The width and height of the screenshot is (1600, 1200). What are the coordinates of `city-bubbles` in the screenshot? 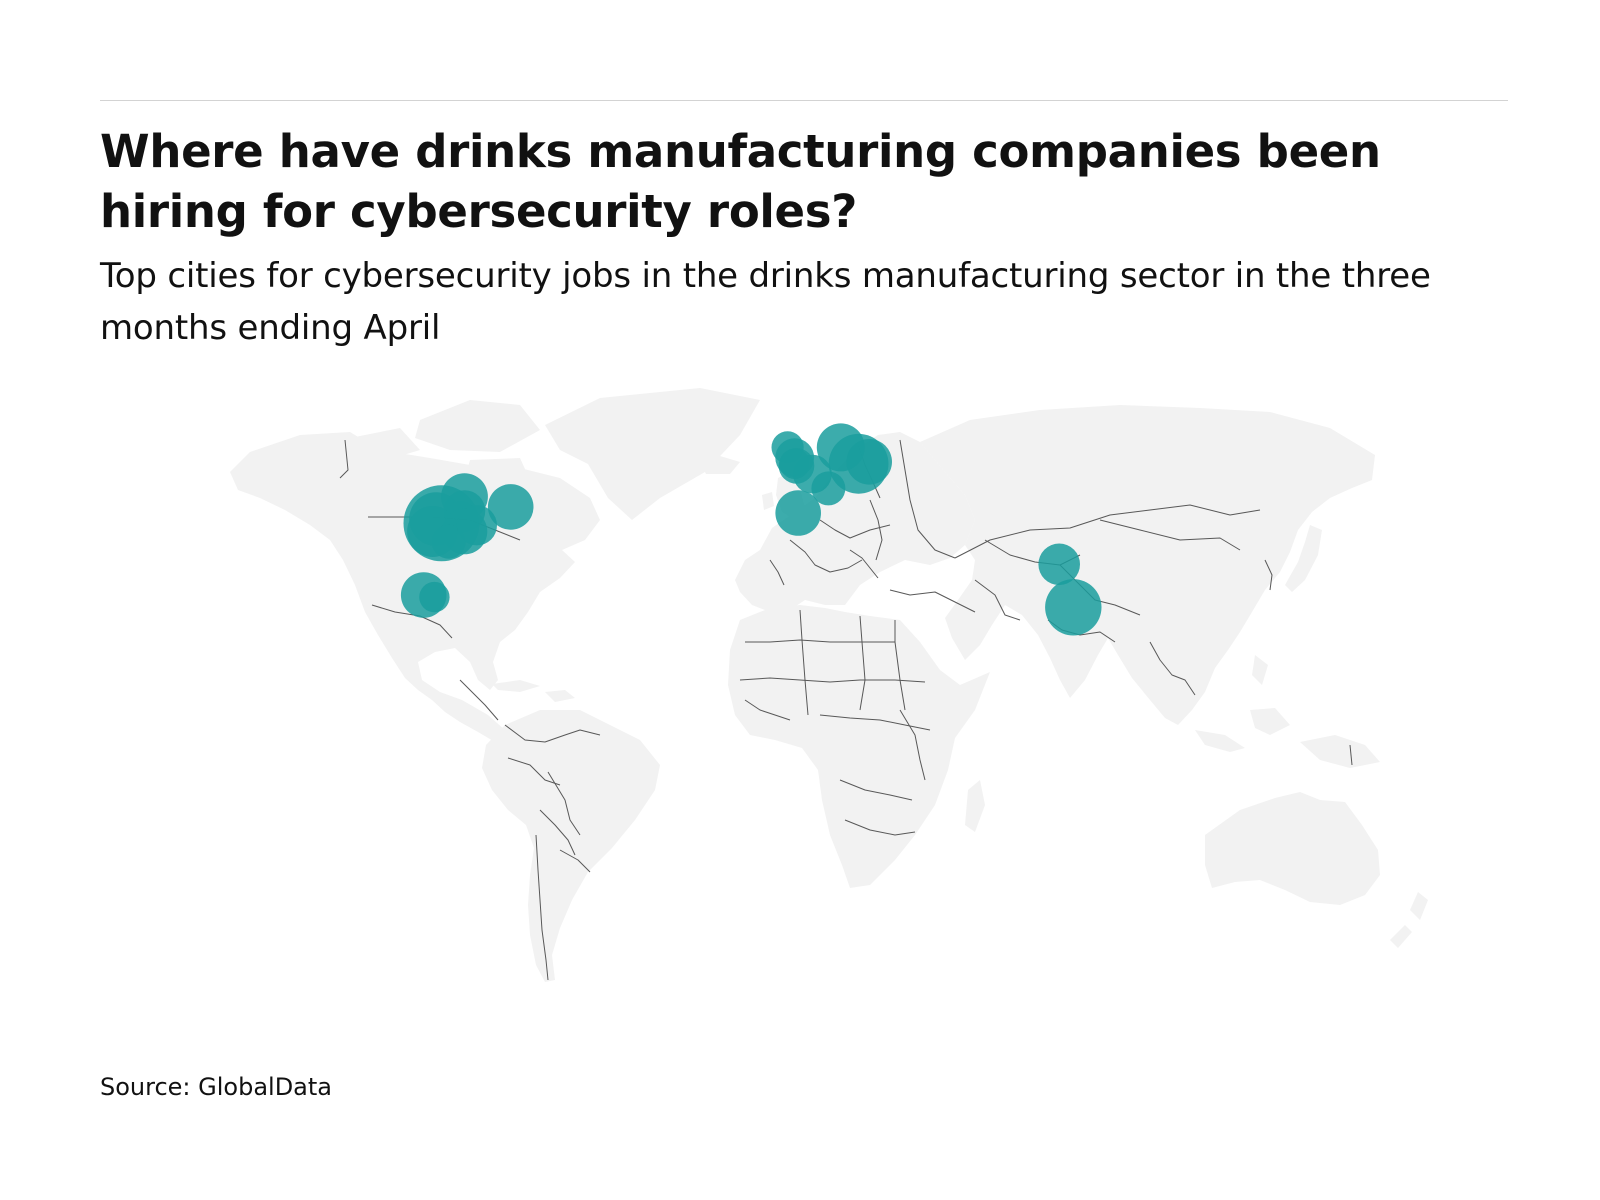 It's located at (751, 529).